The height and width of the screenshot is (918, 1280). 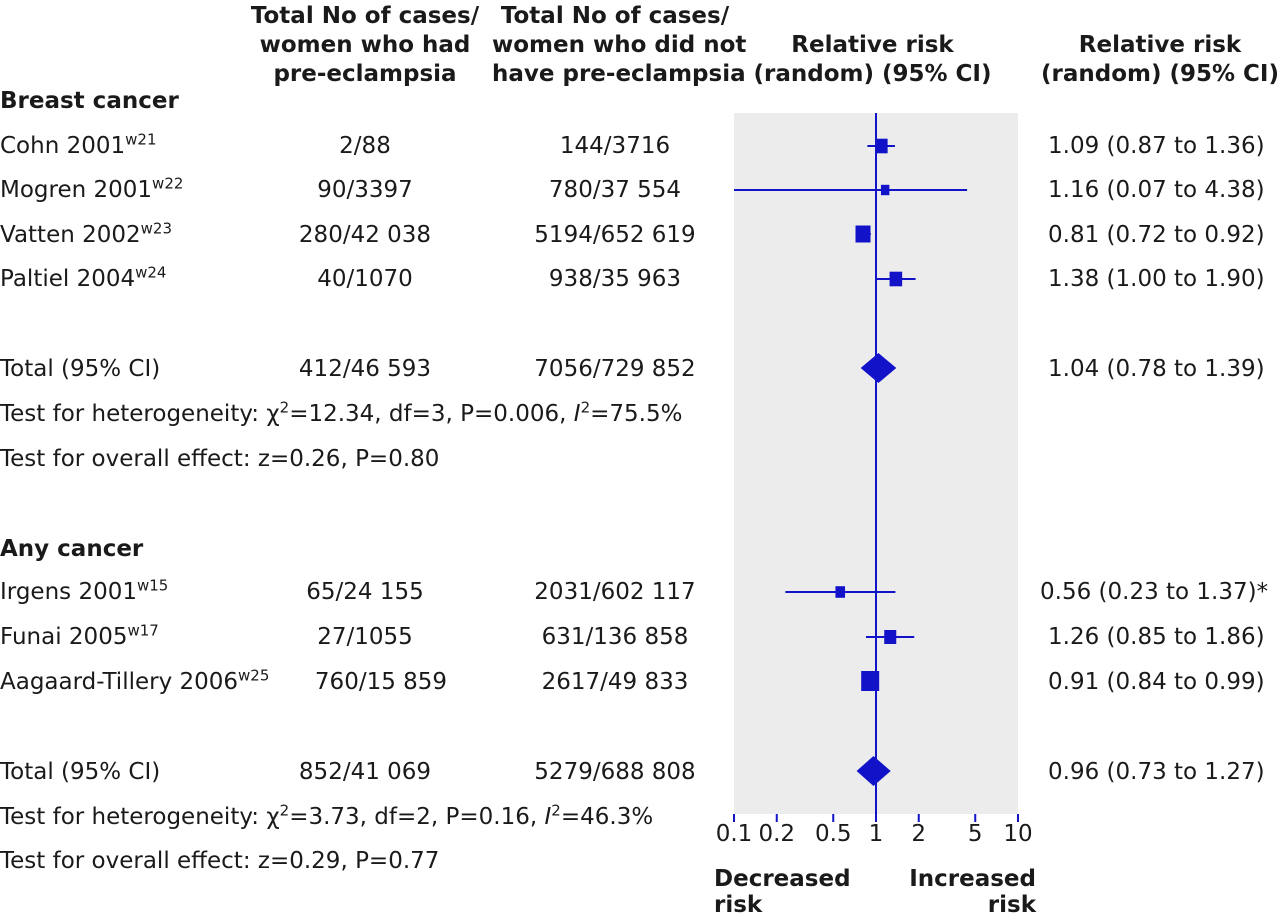 I want to click on cases-no-preeclampsia: 144/3716, so click(x=615, y=146).